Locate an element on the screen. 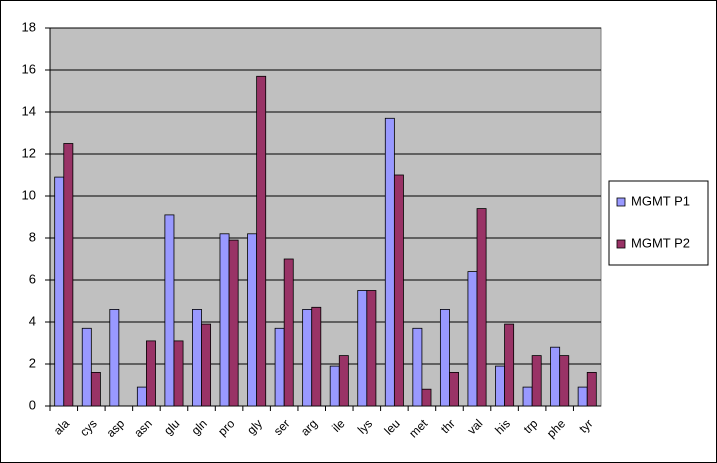 The width and height of the screenshot is (717, 463). y-tick-label: 18 is located at coordinates (29, 26).